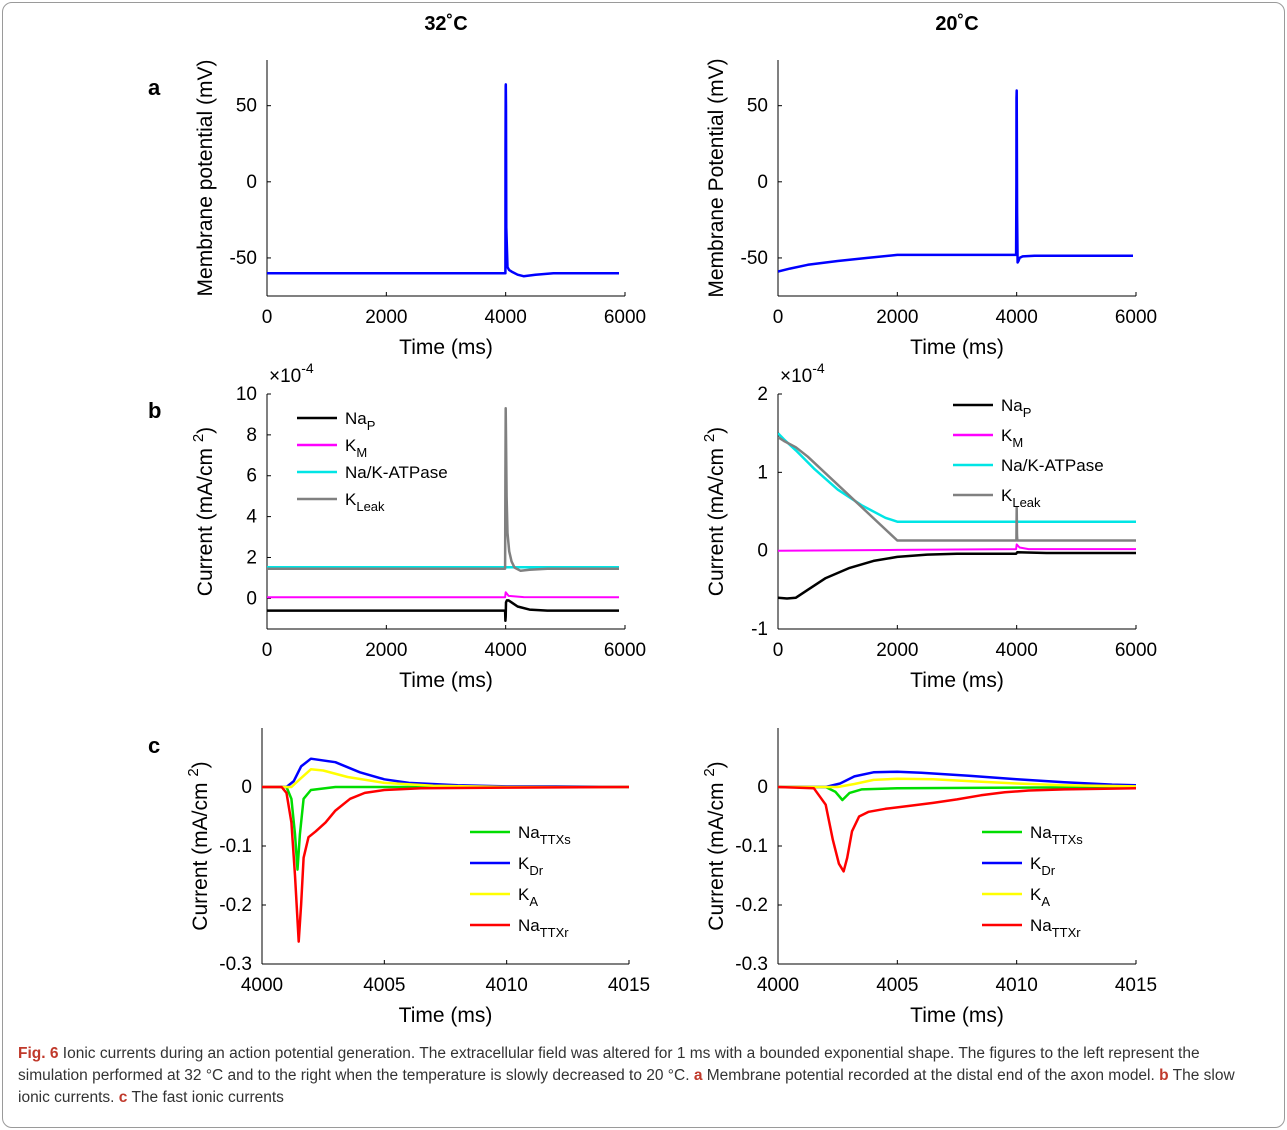 The height and width of the screenshot is (1130, 1287). What do you see at coordinates (1055, 928) in the screenshot?
I see `legend-label: NaTTXr` at bounding box center [1055, 928].